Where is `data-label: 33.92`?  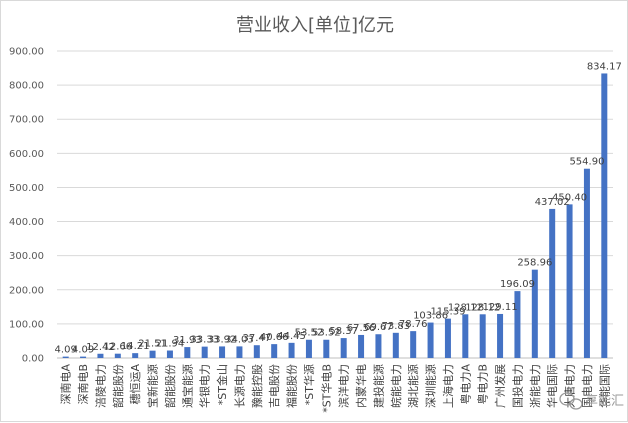
data-label: 33.92 is located at coordinates (222, 339).